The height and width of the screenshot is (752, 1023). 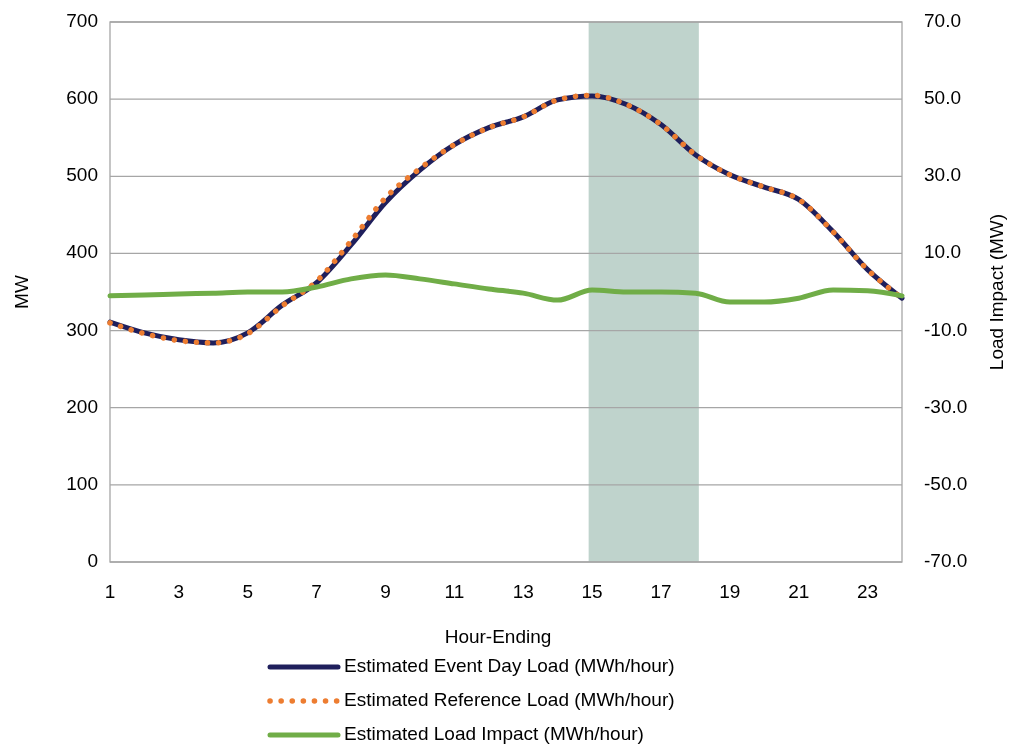 I want to click on y-tick-label: 0, so click(x=92, y=561).